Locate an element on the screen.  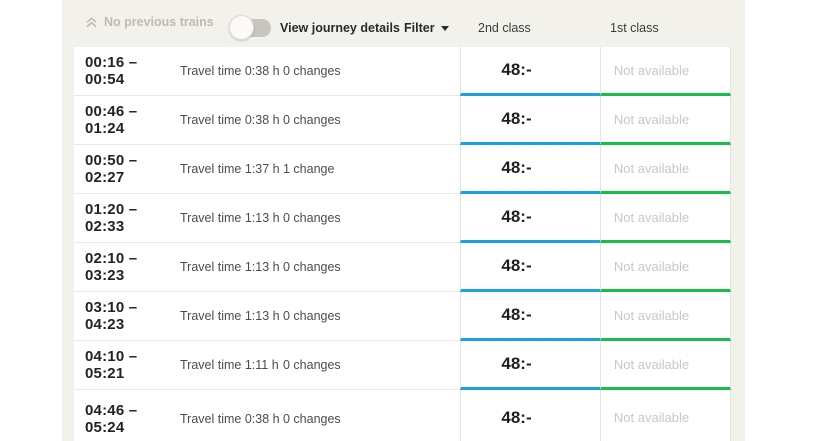
travel-time-label: Travel time 1:37 h is located at coordinates (230, 169).